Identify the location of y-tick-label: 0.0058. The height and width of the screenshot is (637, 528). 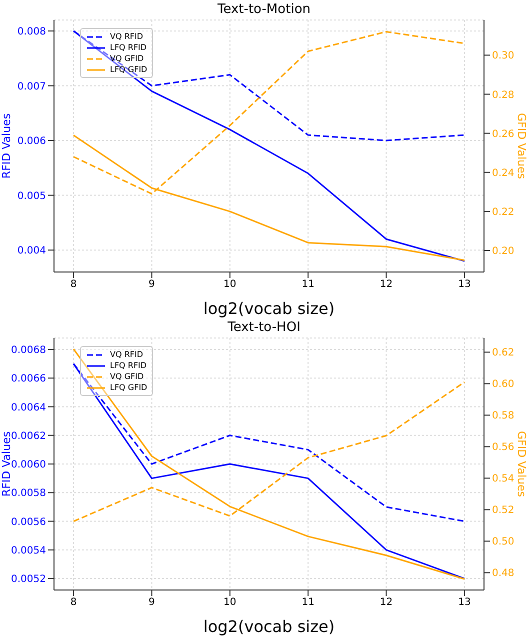
(28, 494).